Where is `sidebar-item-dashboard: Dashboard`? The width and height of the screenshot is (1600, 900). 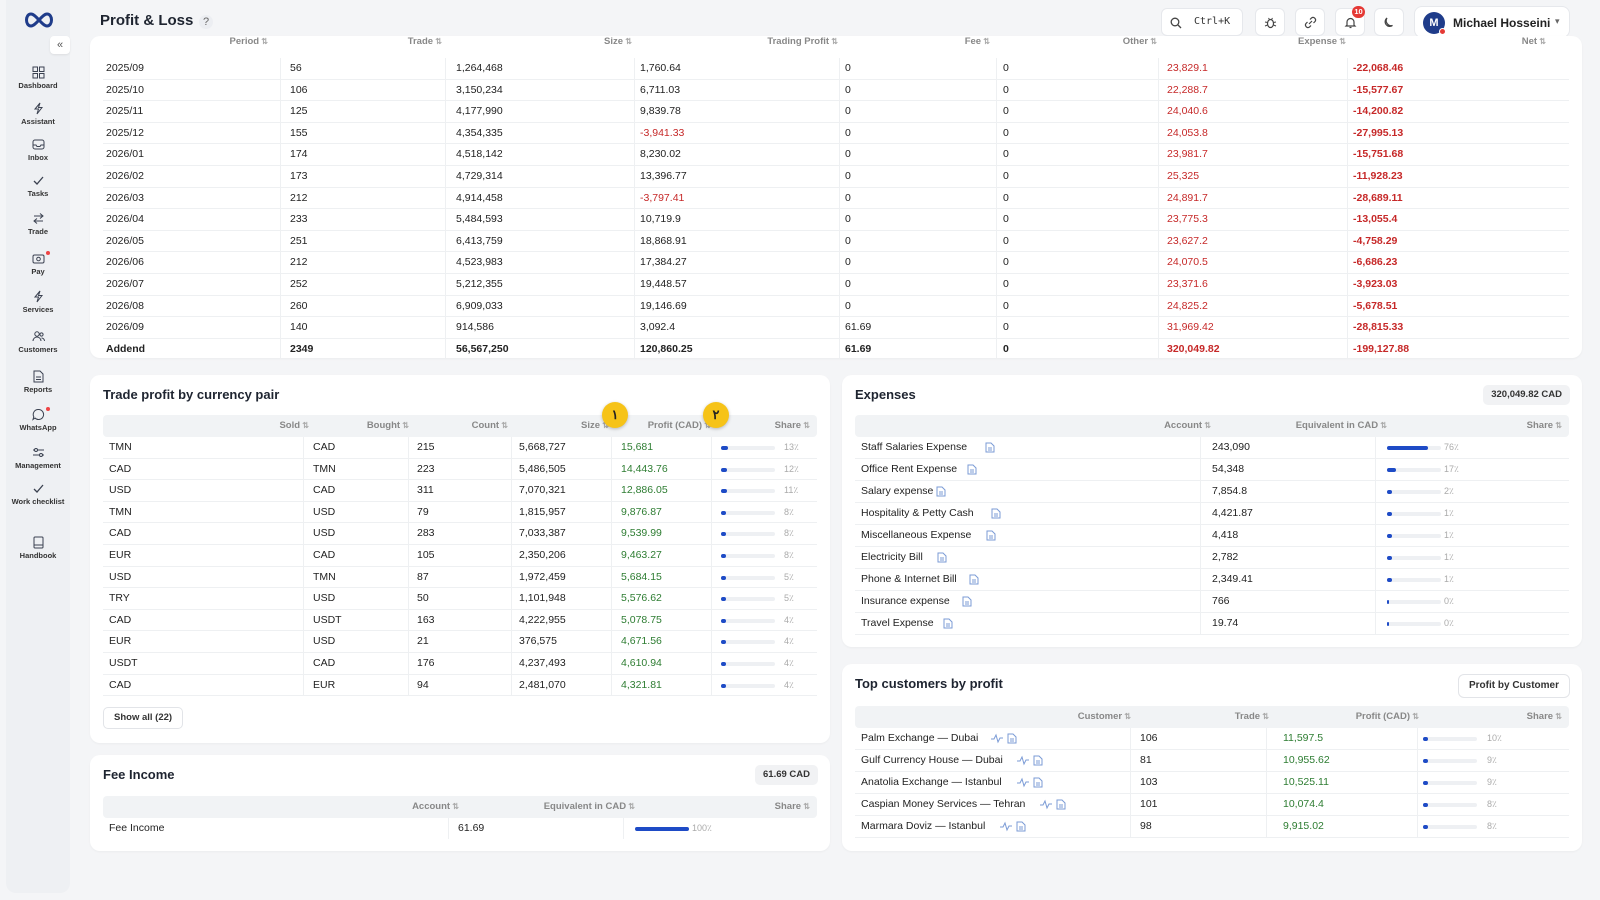
sidebar-item-dashboard: Dashboard is located at coordinates (38, 78).